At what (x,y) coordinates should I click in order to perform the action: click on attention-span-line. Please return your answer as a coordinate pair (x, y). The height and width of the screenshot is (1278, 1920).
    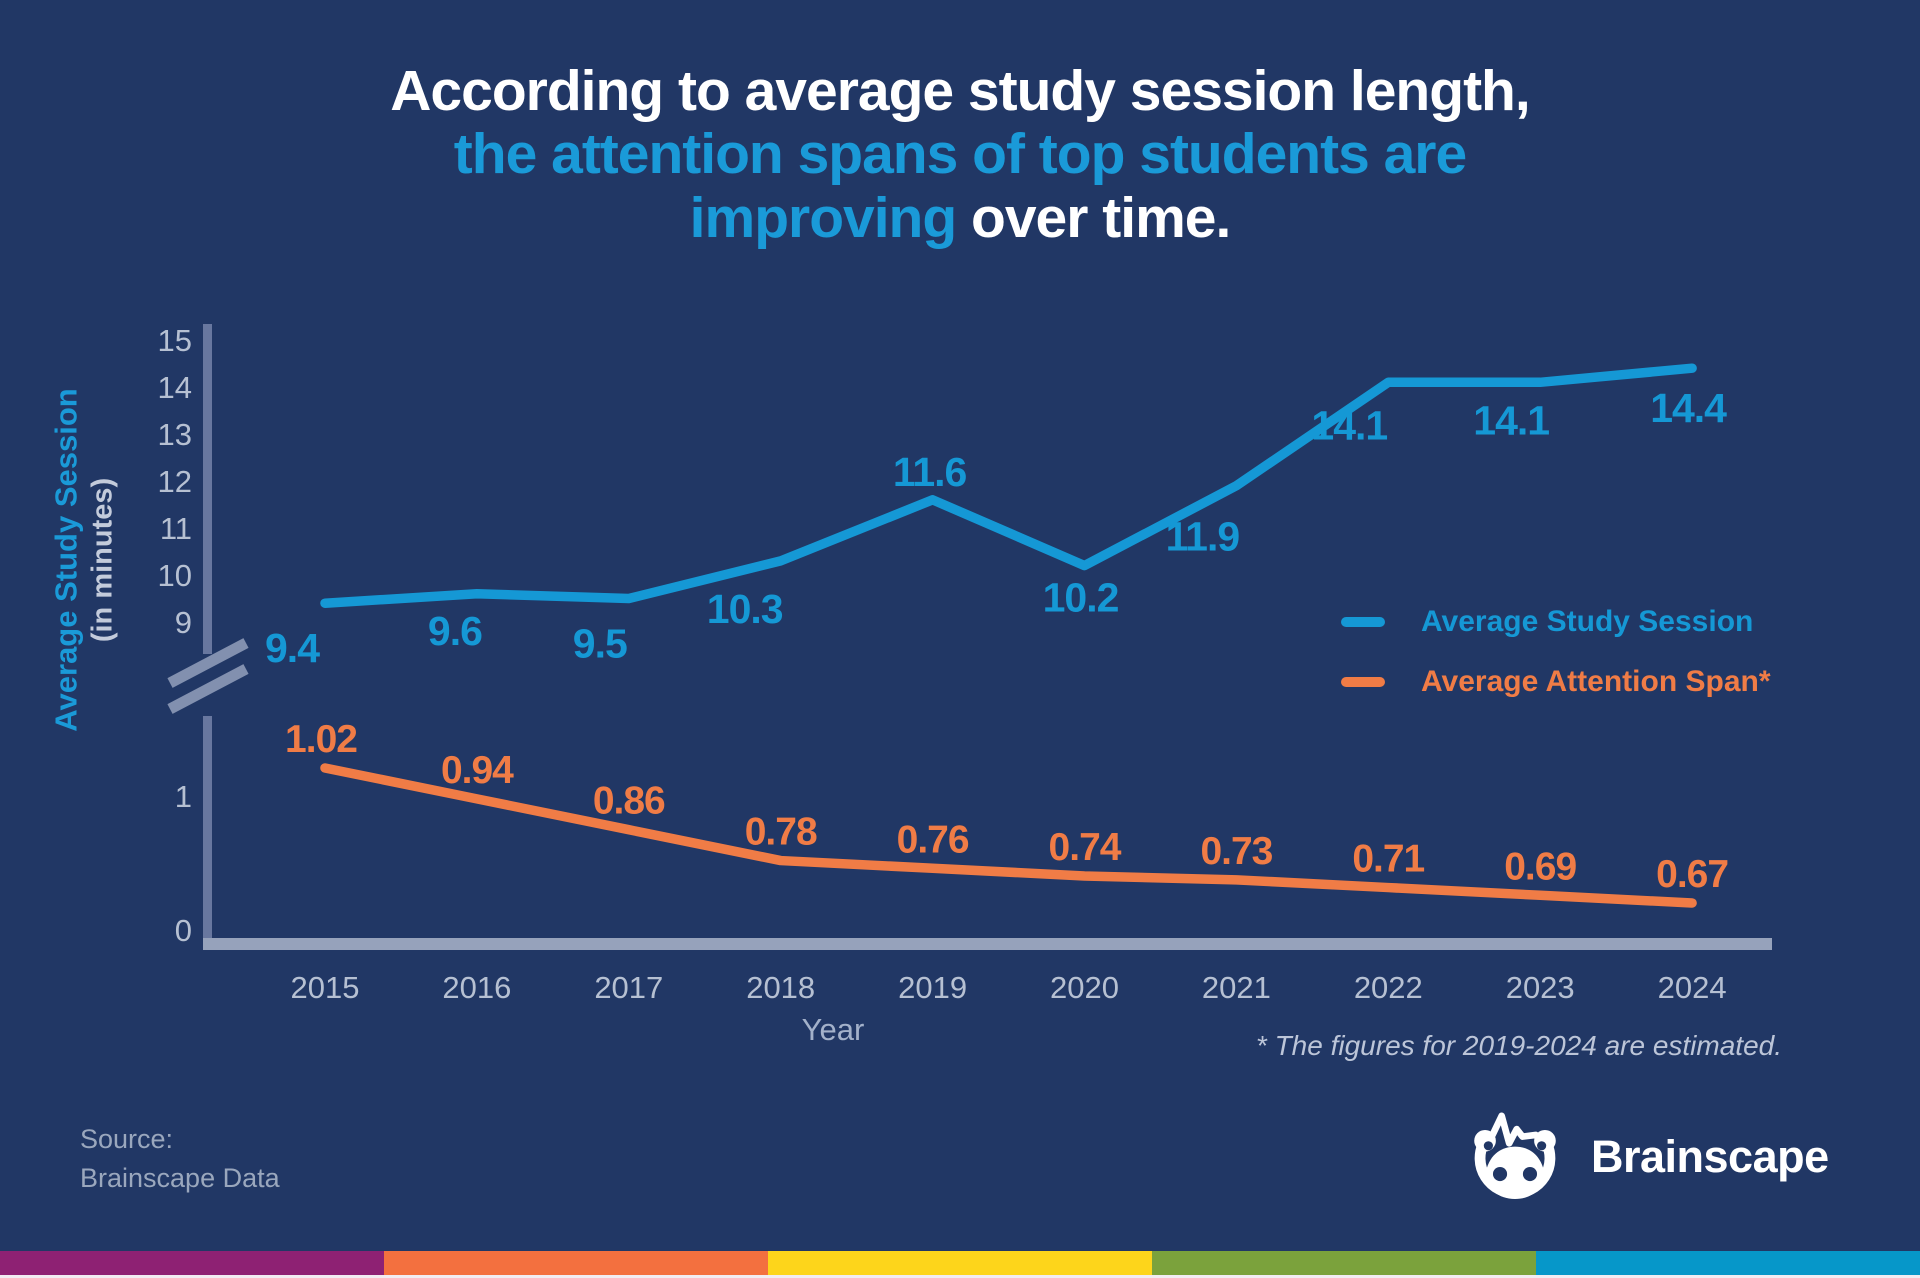
    Looking at the image, I should click on (1008, 835).